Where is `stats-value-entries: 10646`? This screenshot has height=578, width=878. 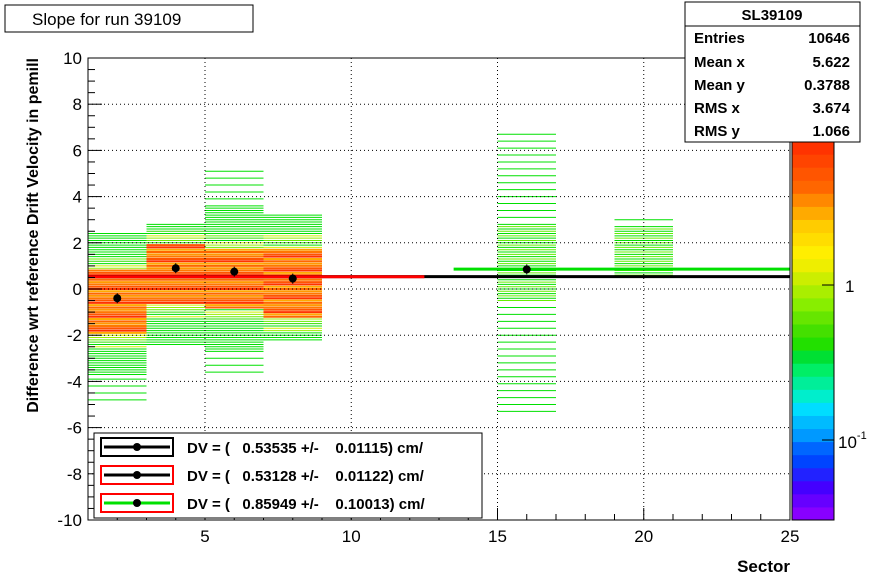 stats-value-entries: 10646 is located at coordinates (829, 38).